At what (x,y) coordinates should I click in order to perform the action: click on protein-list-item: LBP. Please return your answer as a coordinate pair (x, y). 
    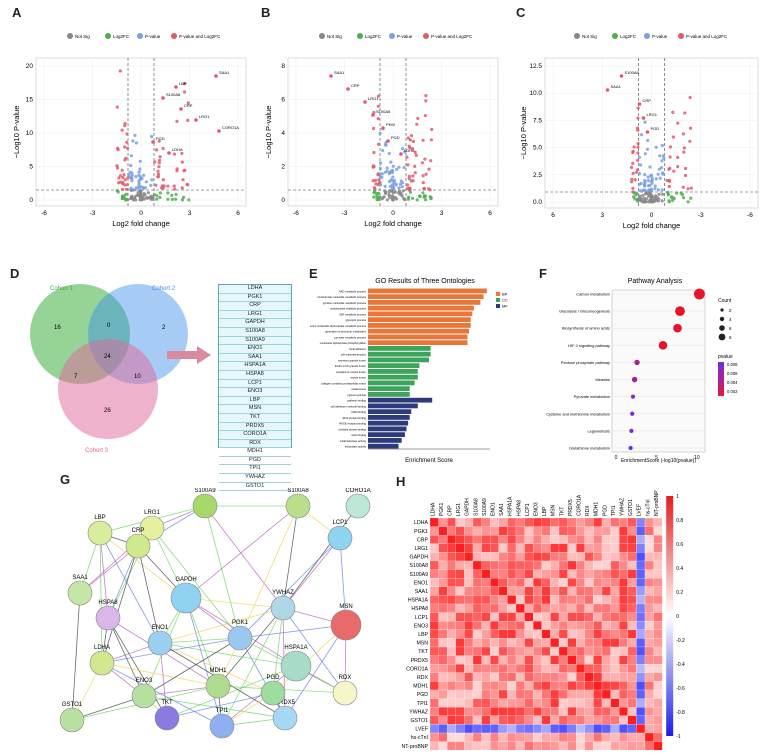
    Looking at the image, I should click on (255, 401).